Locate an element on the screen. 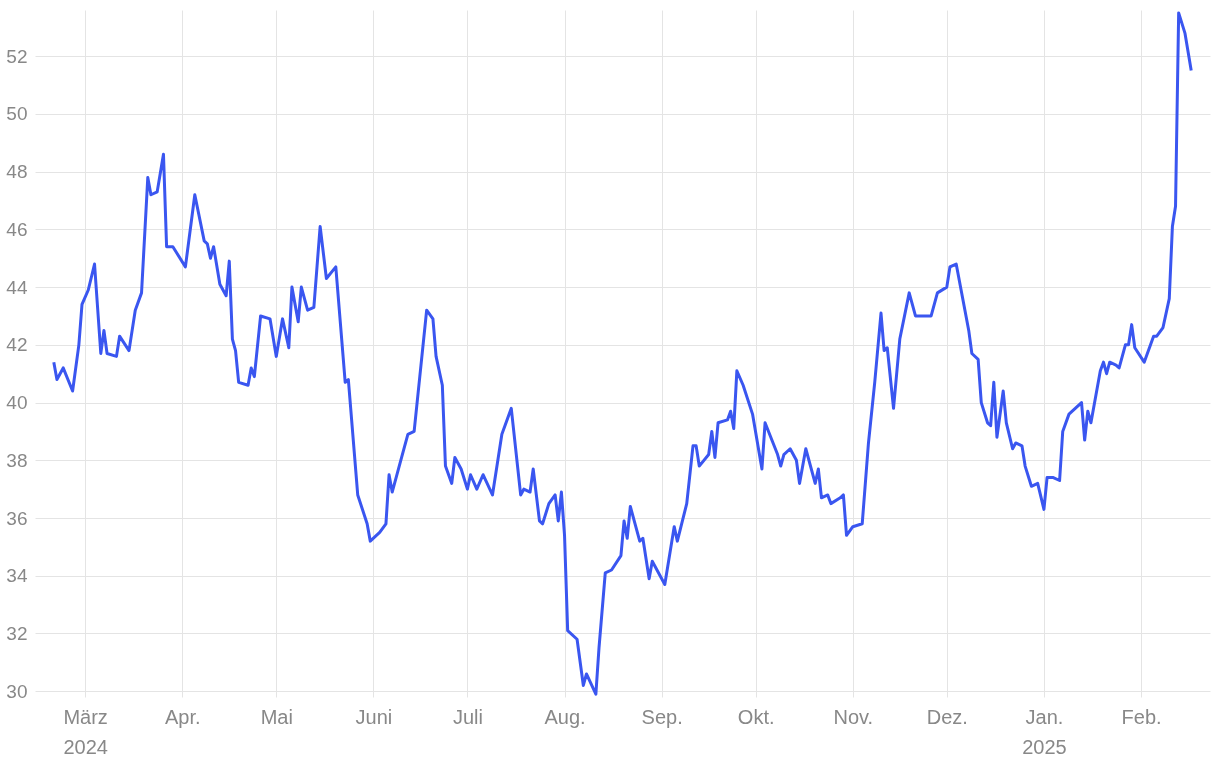 Image resolution: width=1220 pixels, height=762 pixels. y-tick-label: 46 is located at coordinates (17, 229).